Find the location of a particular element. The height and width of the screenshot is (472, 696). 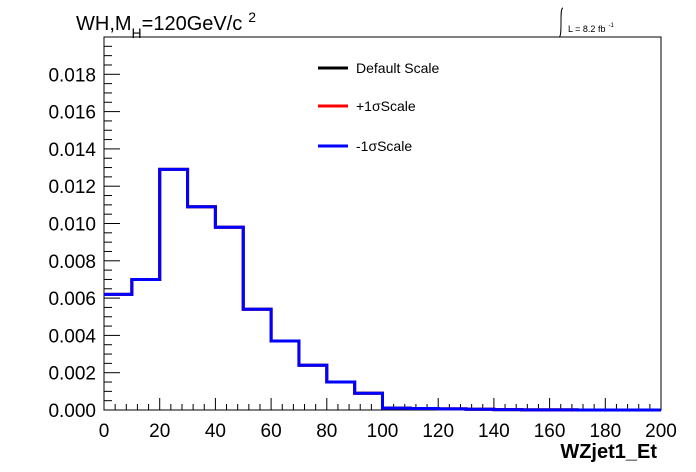

legend-label: +1σScale is located at coordinates (386, 106).